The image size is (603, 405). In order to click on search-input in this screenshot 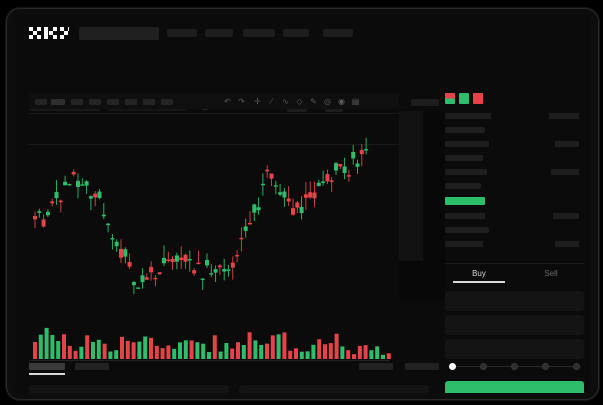, I will do `click(119, 33)`.